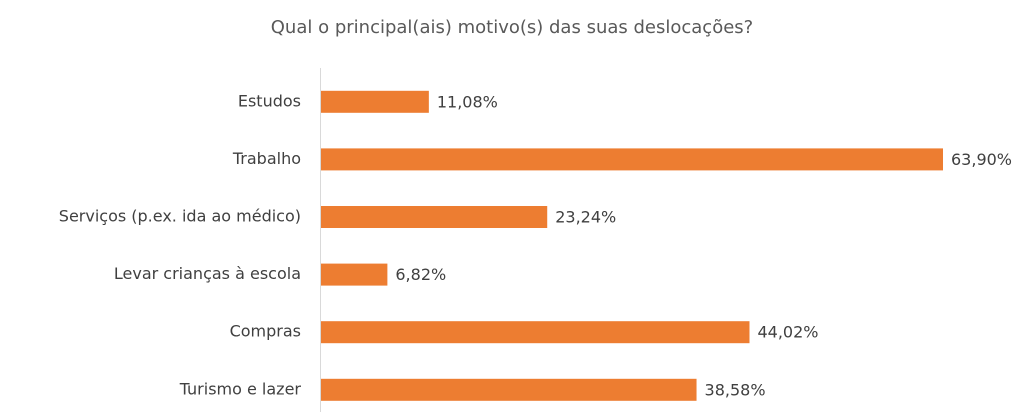 Image resolution: width=1027 pixels, height=412 pixels. I want to click on data-label: 23,24%, so click(585, 217).